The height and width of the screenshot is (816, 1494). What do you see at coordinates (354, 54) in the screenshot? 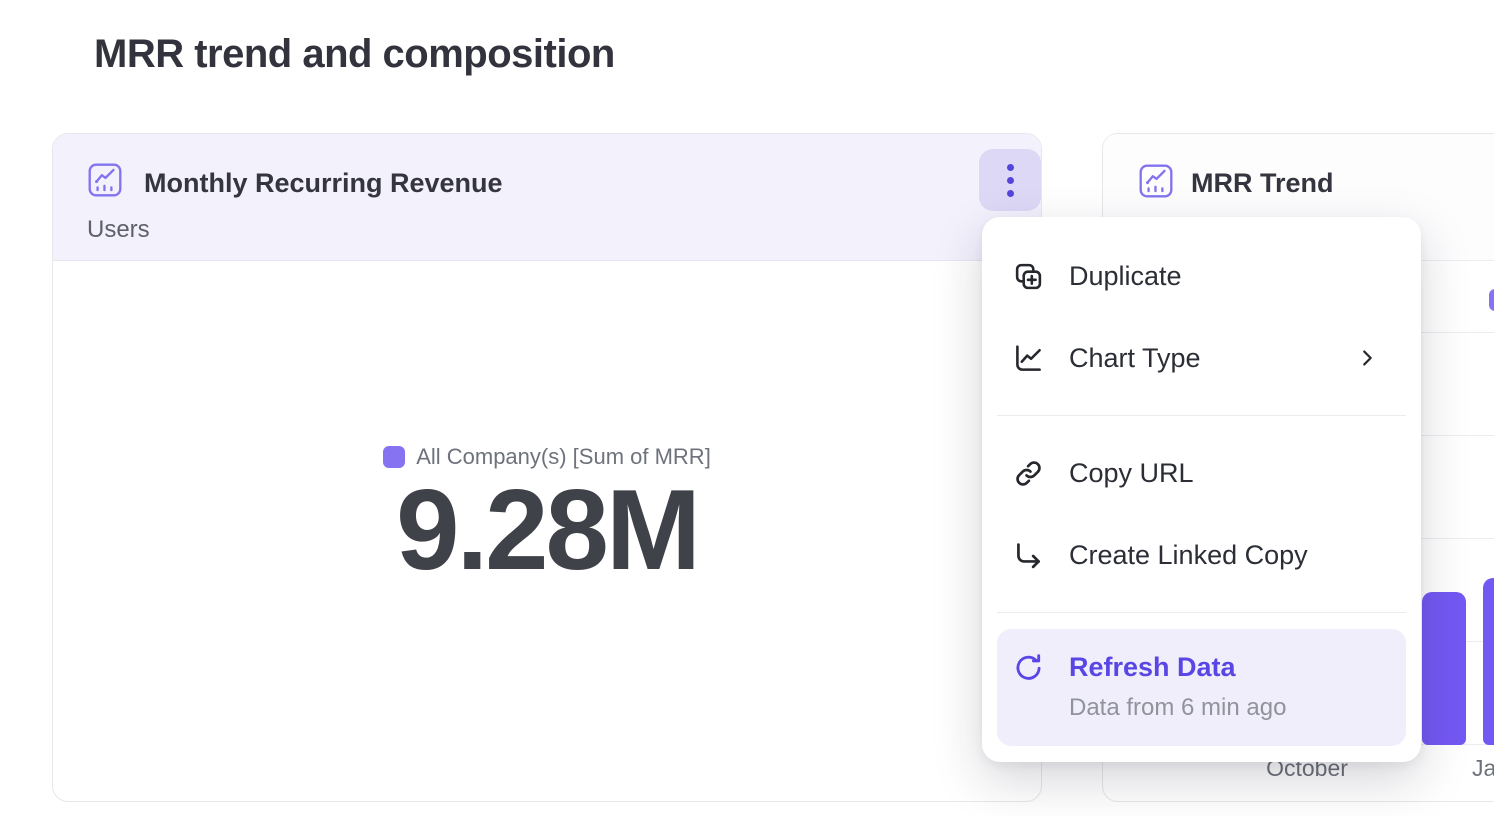
I see `page-title: MRR trend and composition` at bounding box center [354, 54].